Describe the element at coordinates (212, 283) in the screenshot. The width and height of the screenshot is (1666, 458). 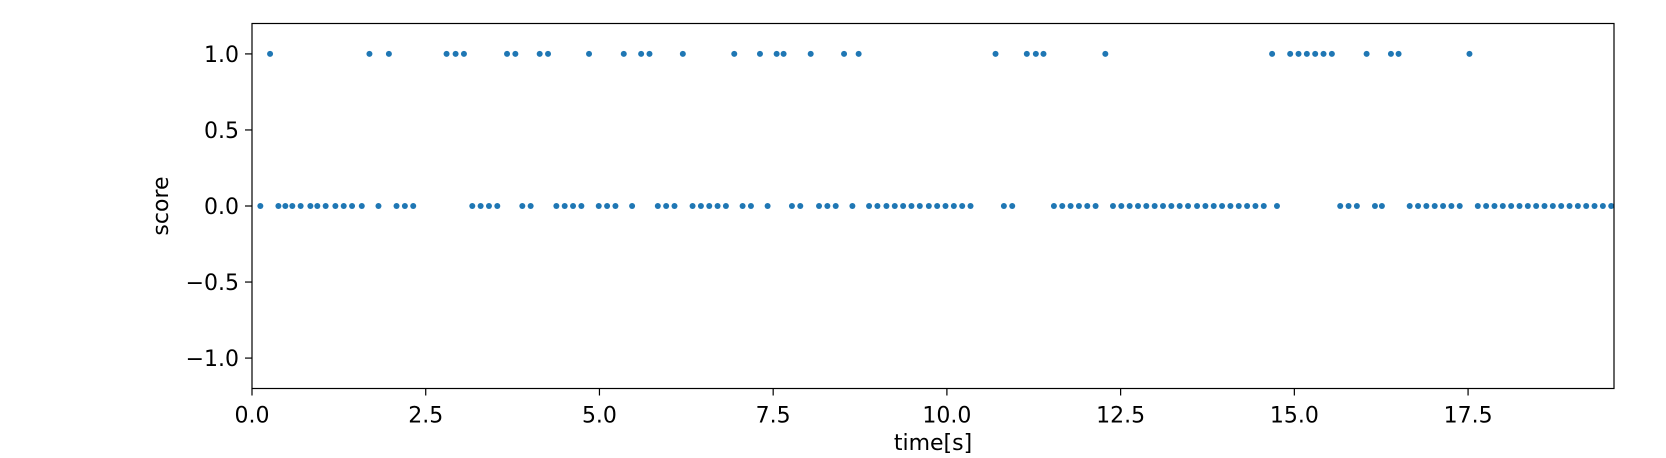
I see `y-tick-label: −0.5` at that location.